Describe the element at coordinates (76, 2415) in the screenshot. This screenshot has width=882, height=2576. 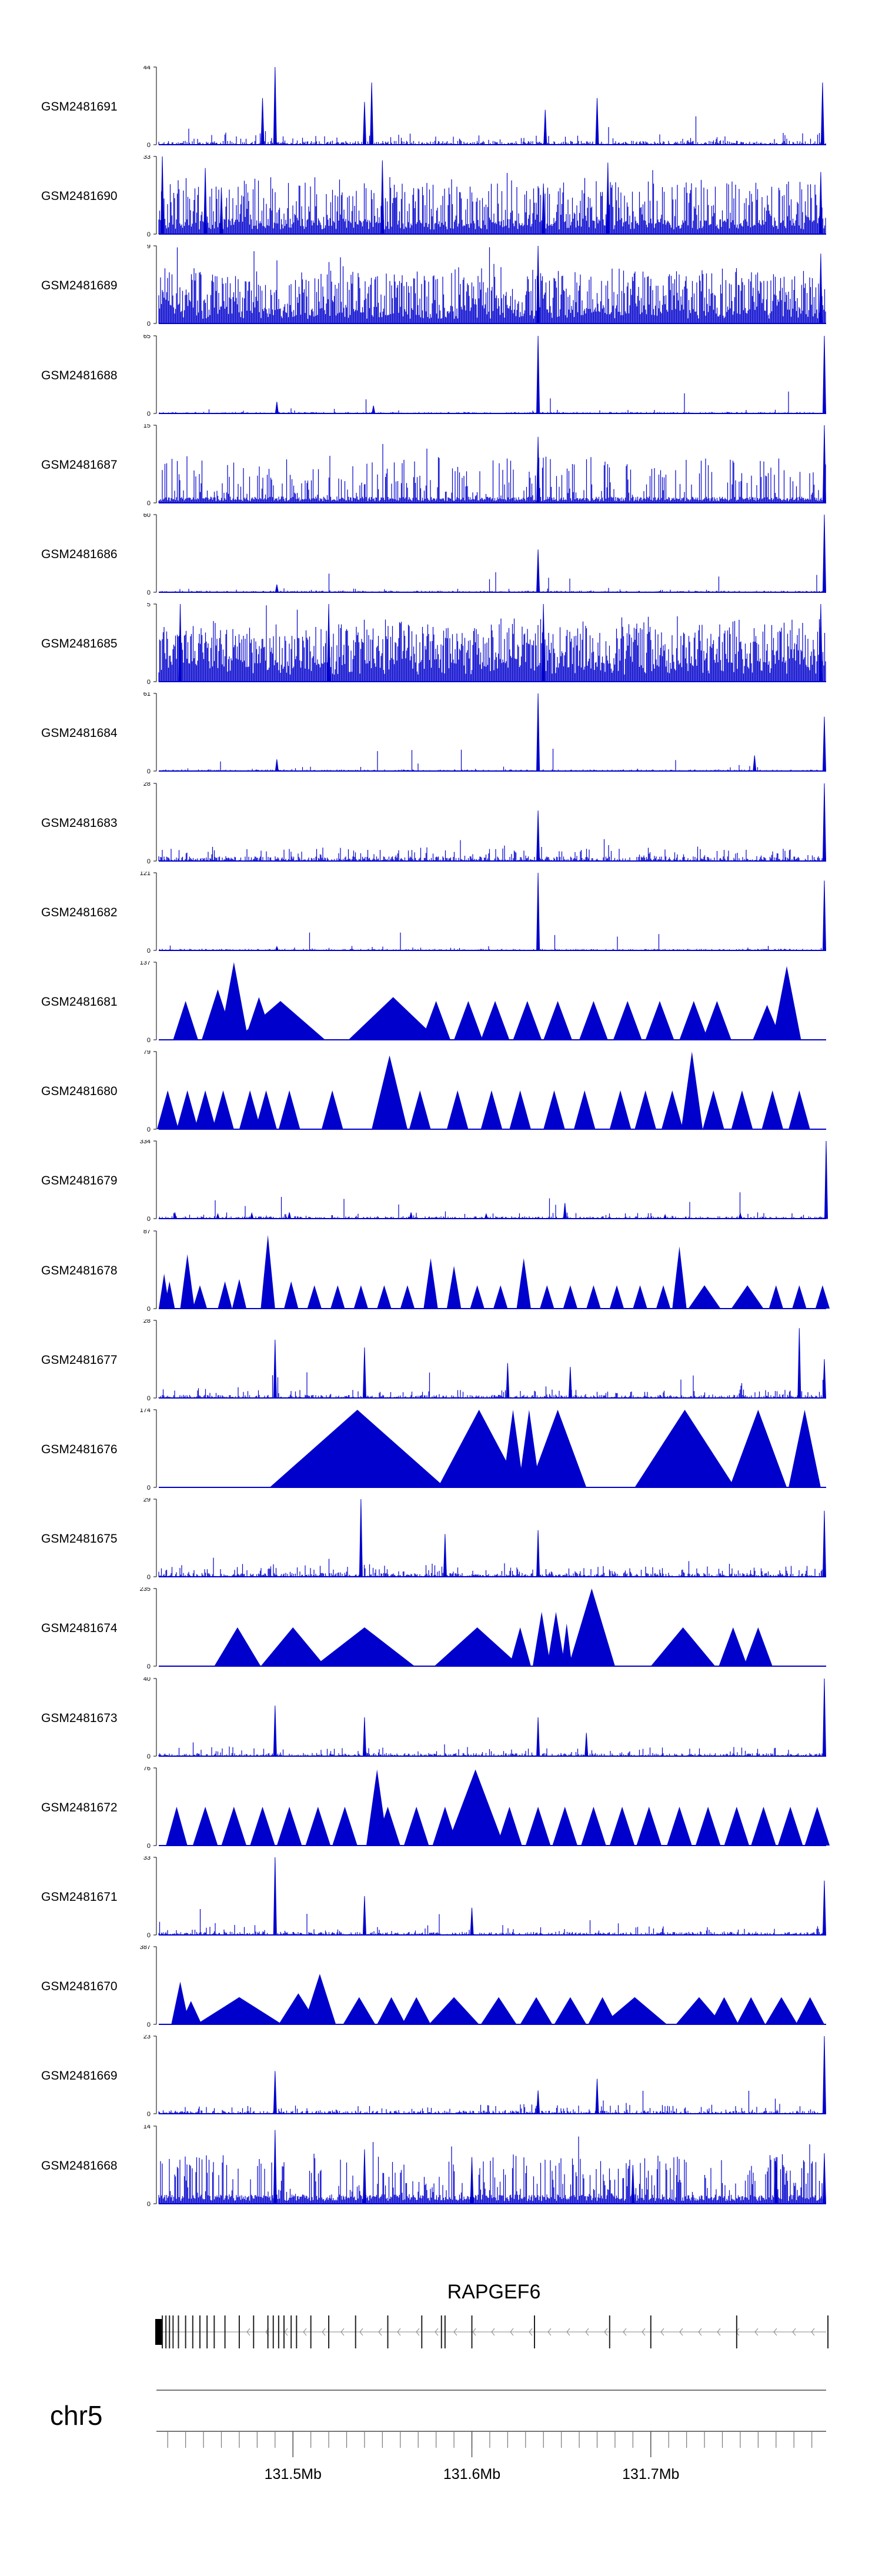
I see `chromosome-label: chr5` at that location.